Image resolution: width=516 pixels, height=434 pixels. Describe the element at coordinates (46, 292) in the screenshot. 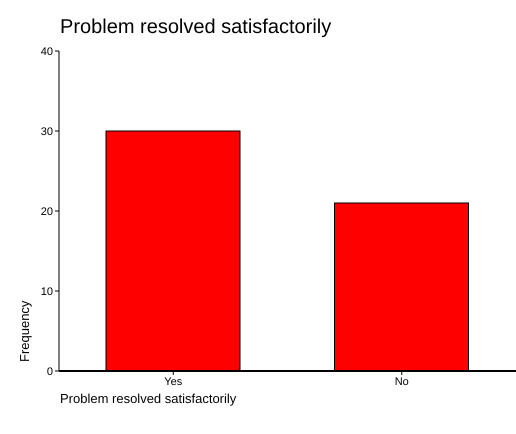

I see `y-tick-label: 10` at that location.